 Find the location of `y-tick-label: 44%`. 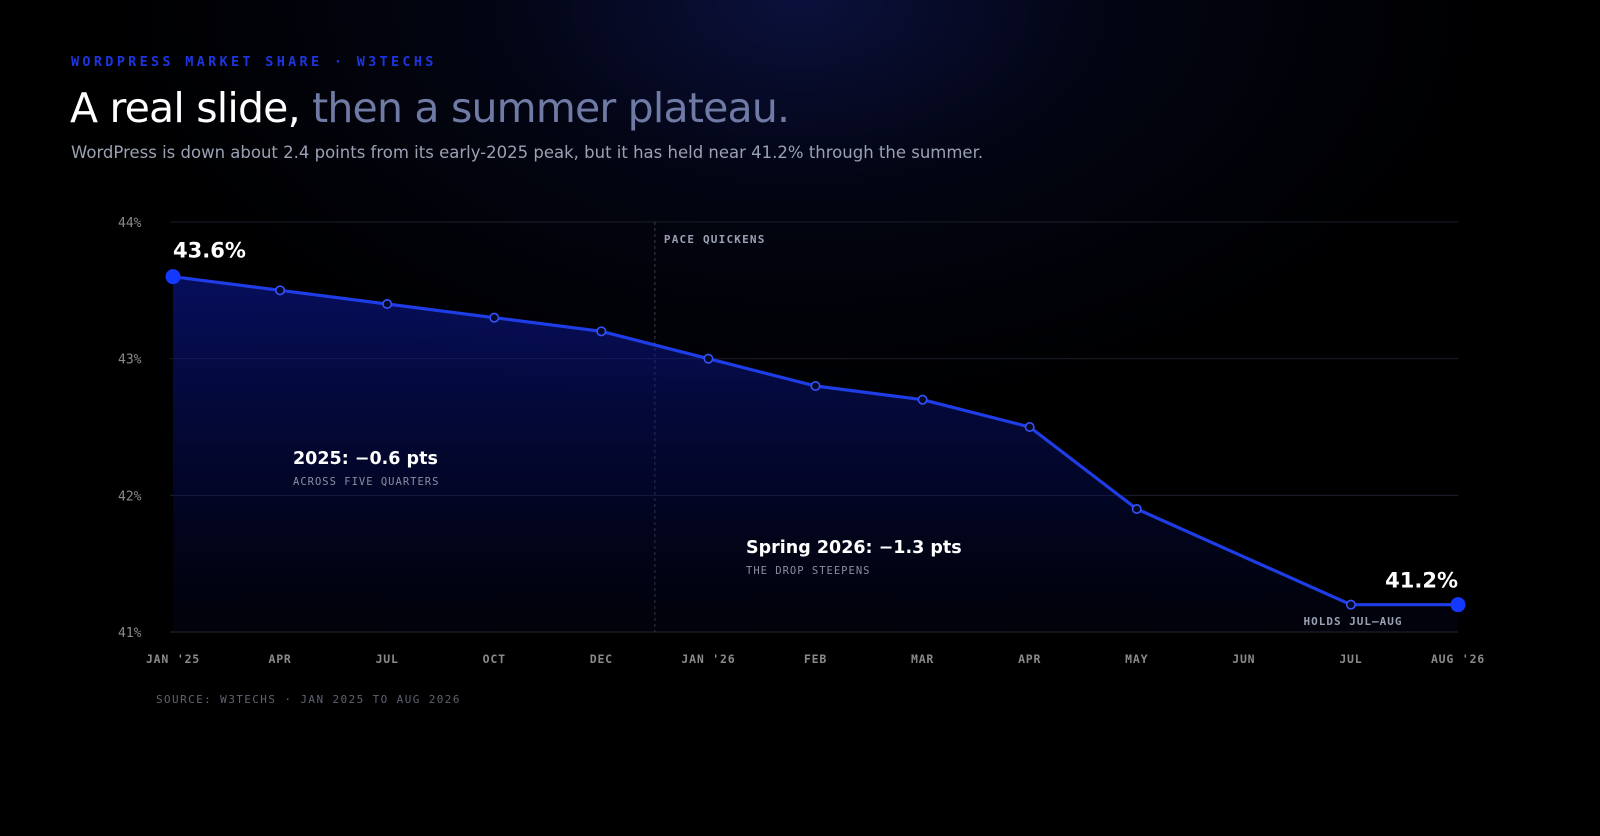

y-tick-label: 44% is located at coordinates (130, 223).